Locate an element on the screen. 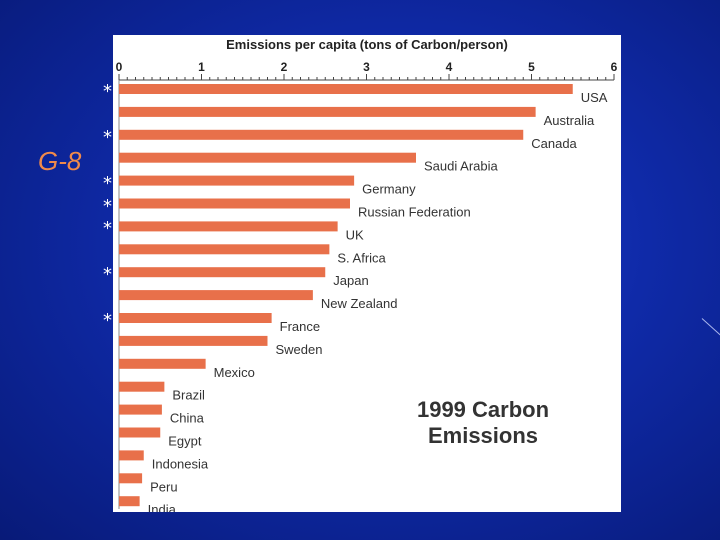 The height and width of the screenshot is (540, 720). bar-label: Indonesia is located at coordinates (180, 463).